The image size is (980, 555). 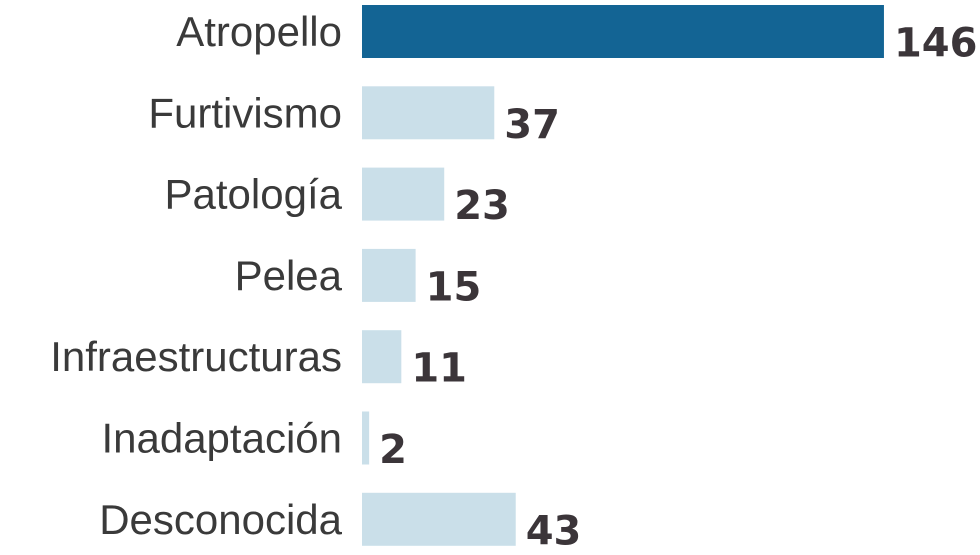 What do you see at coordinates (532, 125) in the screenshot?
I see `value-label-1: 37` at bounding box center [532, 125].